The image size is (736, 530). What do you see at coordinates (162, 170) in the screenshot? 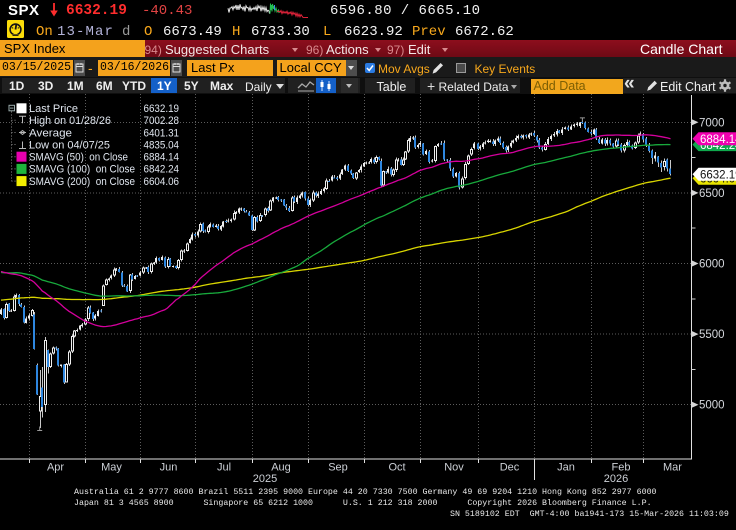
I see `svg-text: 6842.24` at bounding box center [162, 170].